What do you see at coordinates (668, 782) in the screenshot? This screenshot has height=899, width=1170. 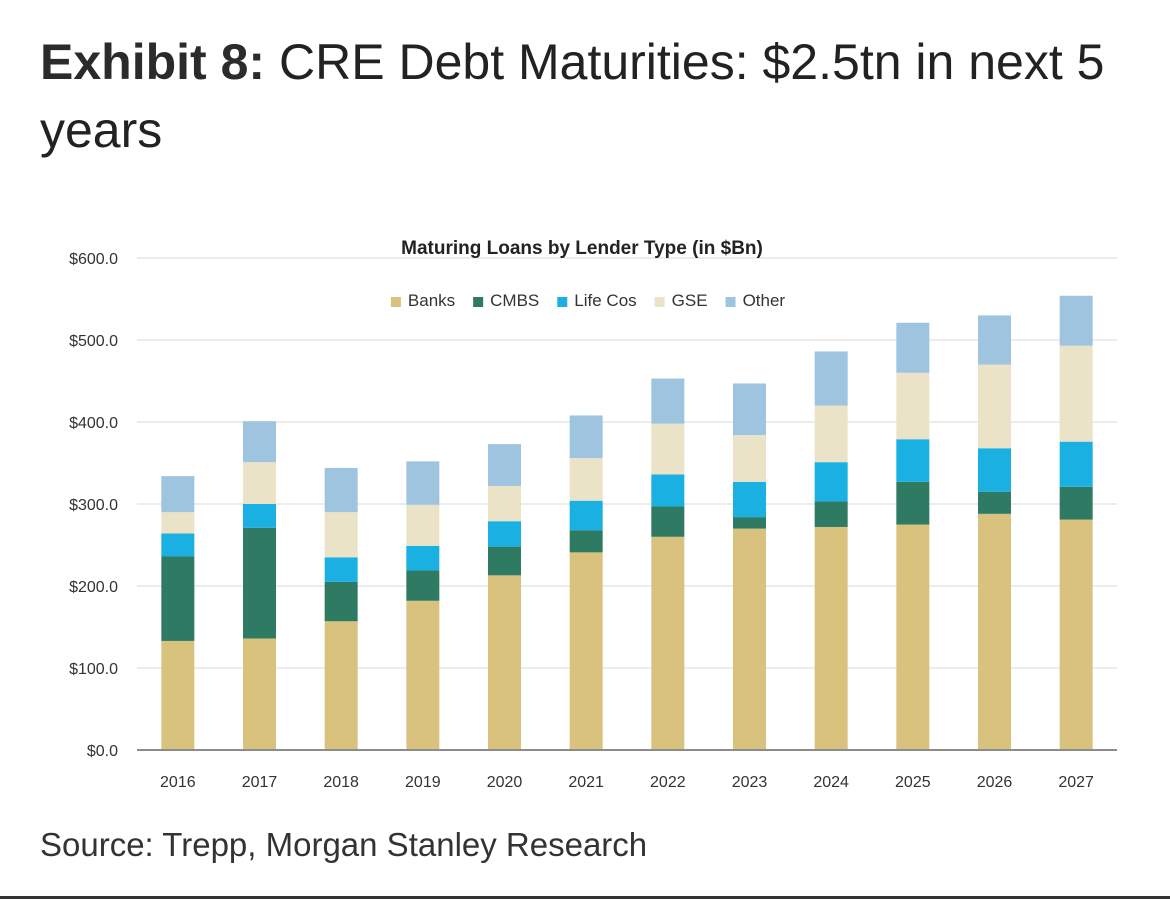 I see `x-tick-label: 2022` at bounding box center [668, 782].